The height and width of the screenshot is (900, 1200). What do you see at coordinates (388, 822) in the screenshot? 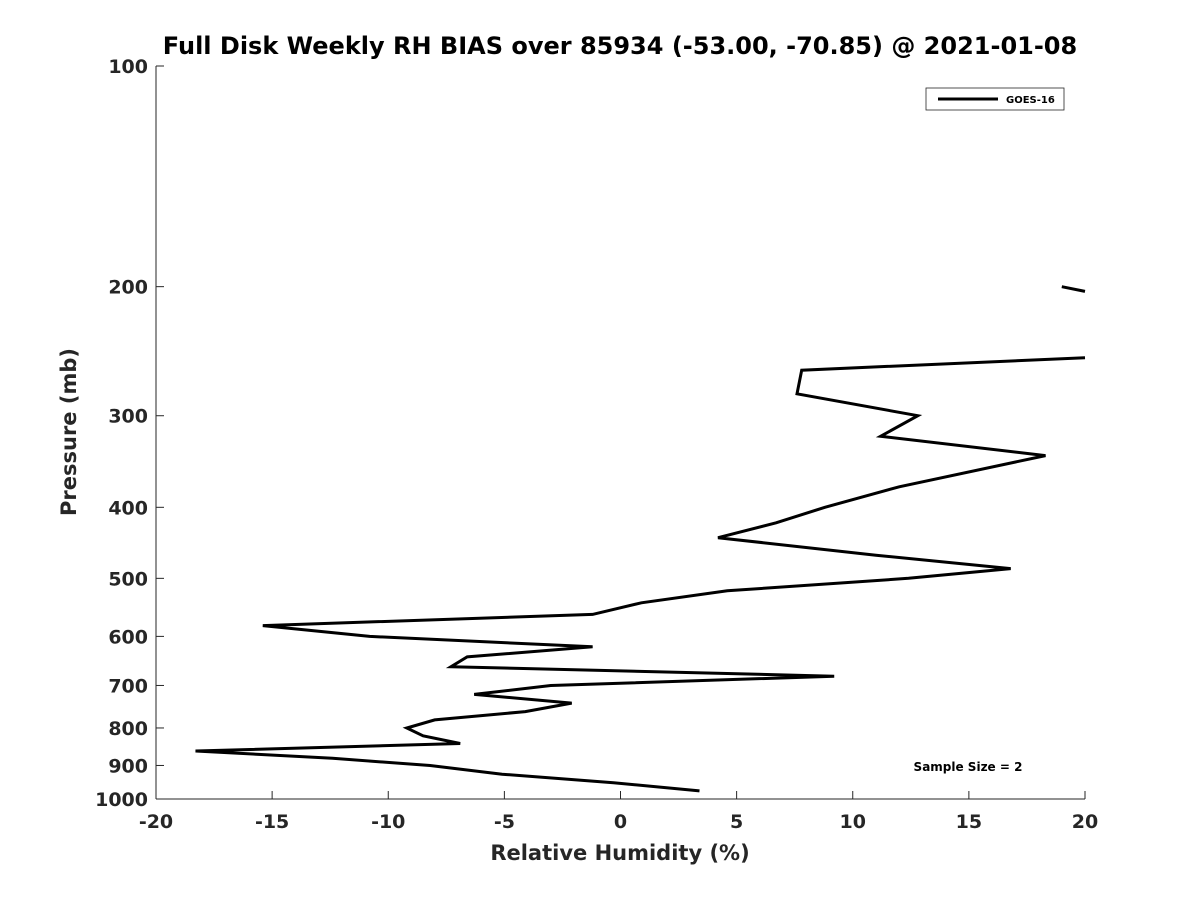
I see `x-tick-label: -10` at bounding box center [388, 822].